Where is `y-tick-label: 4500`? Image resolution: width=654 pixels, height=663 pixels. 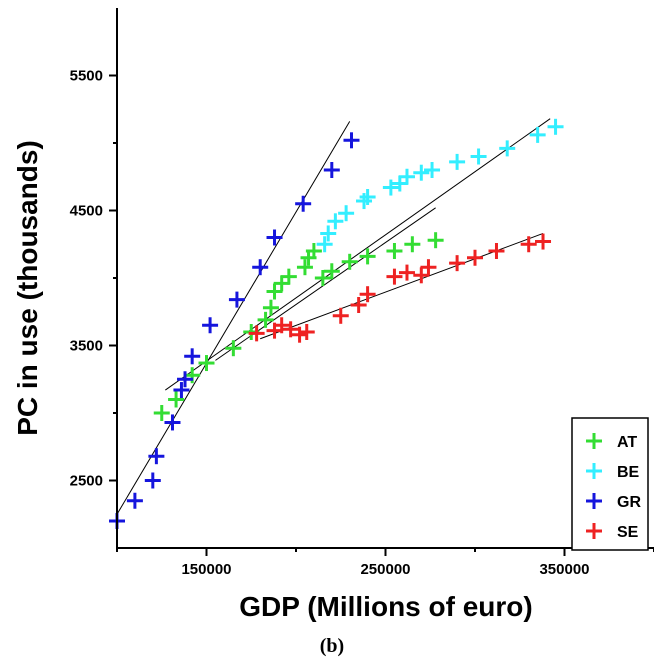
y-tick-label: 4500 is located at coordinates (86, 211).